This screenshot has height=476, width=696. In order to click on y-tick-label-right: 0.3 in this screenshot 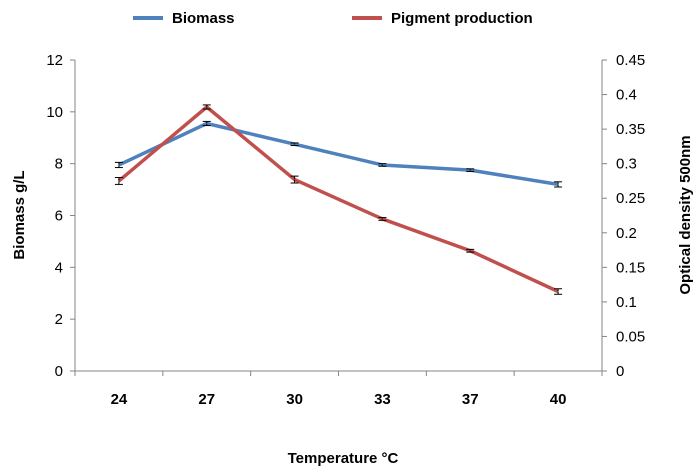, I will do `click(626, 164)`.